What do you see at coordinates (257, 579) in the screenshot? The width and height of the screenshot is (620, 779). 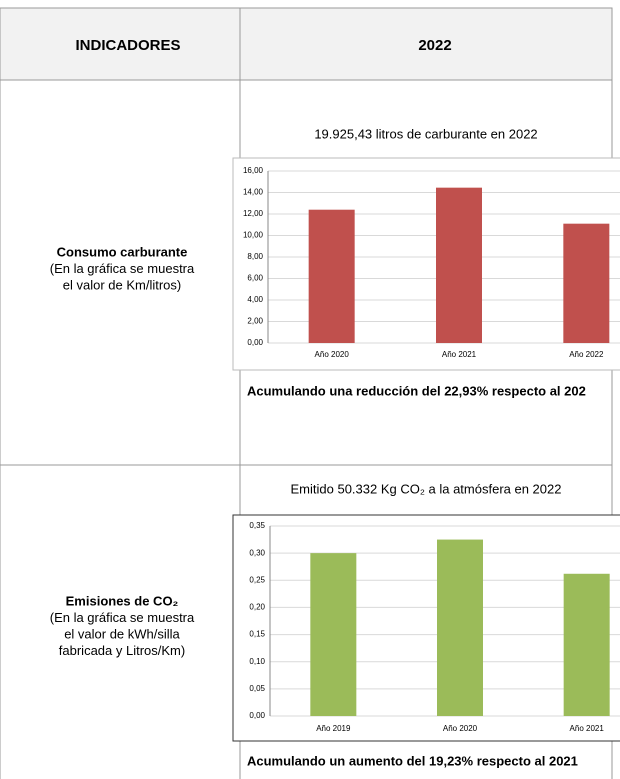 I see `y-tick-label: 0,25` at bounding box center [257, 579].